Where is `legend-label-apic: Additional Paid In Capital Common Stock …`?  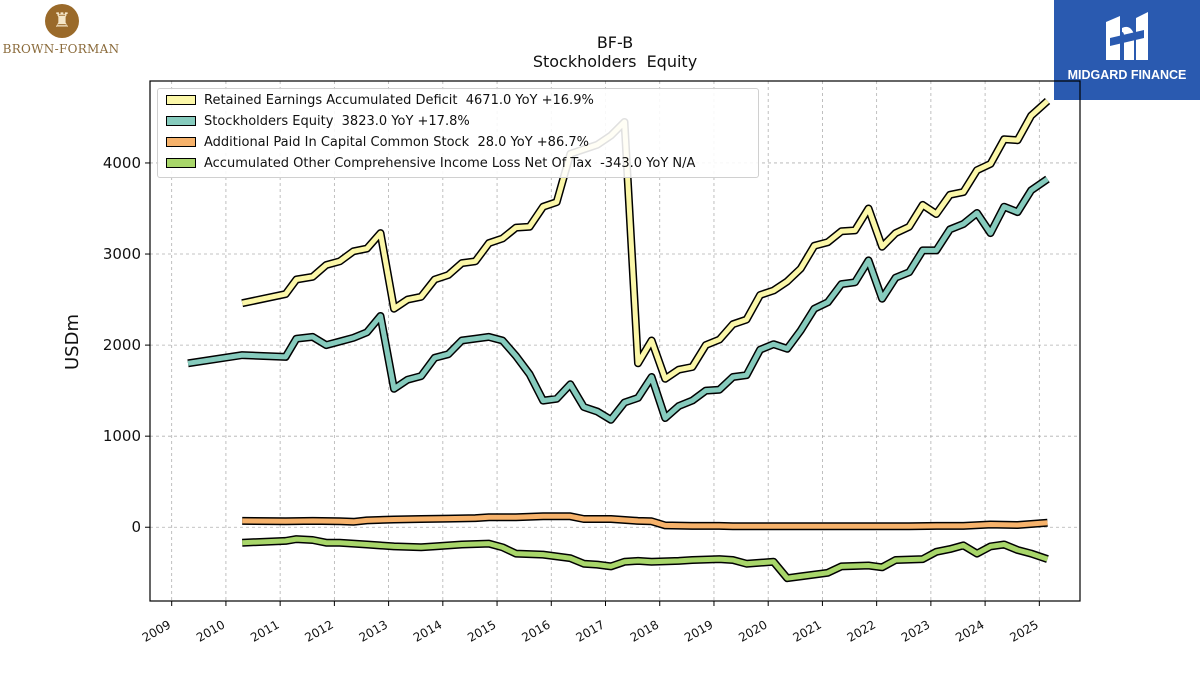
legend-label-apic: Additional Paid In Capital Common Stock … is located at coordinates (396, 142).